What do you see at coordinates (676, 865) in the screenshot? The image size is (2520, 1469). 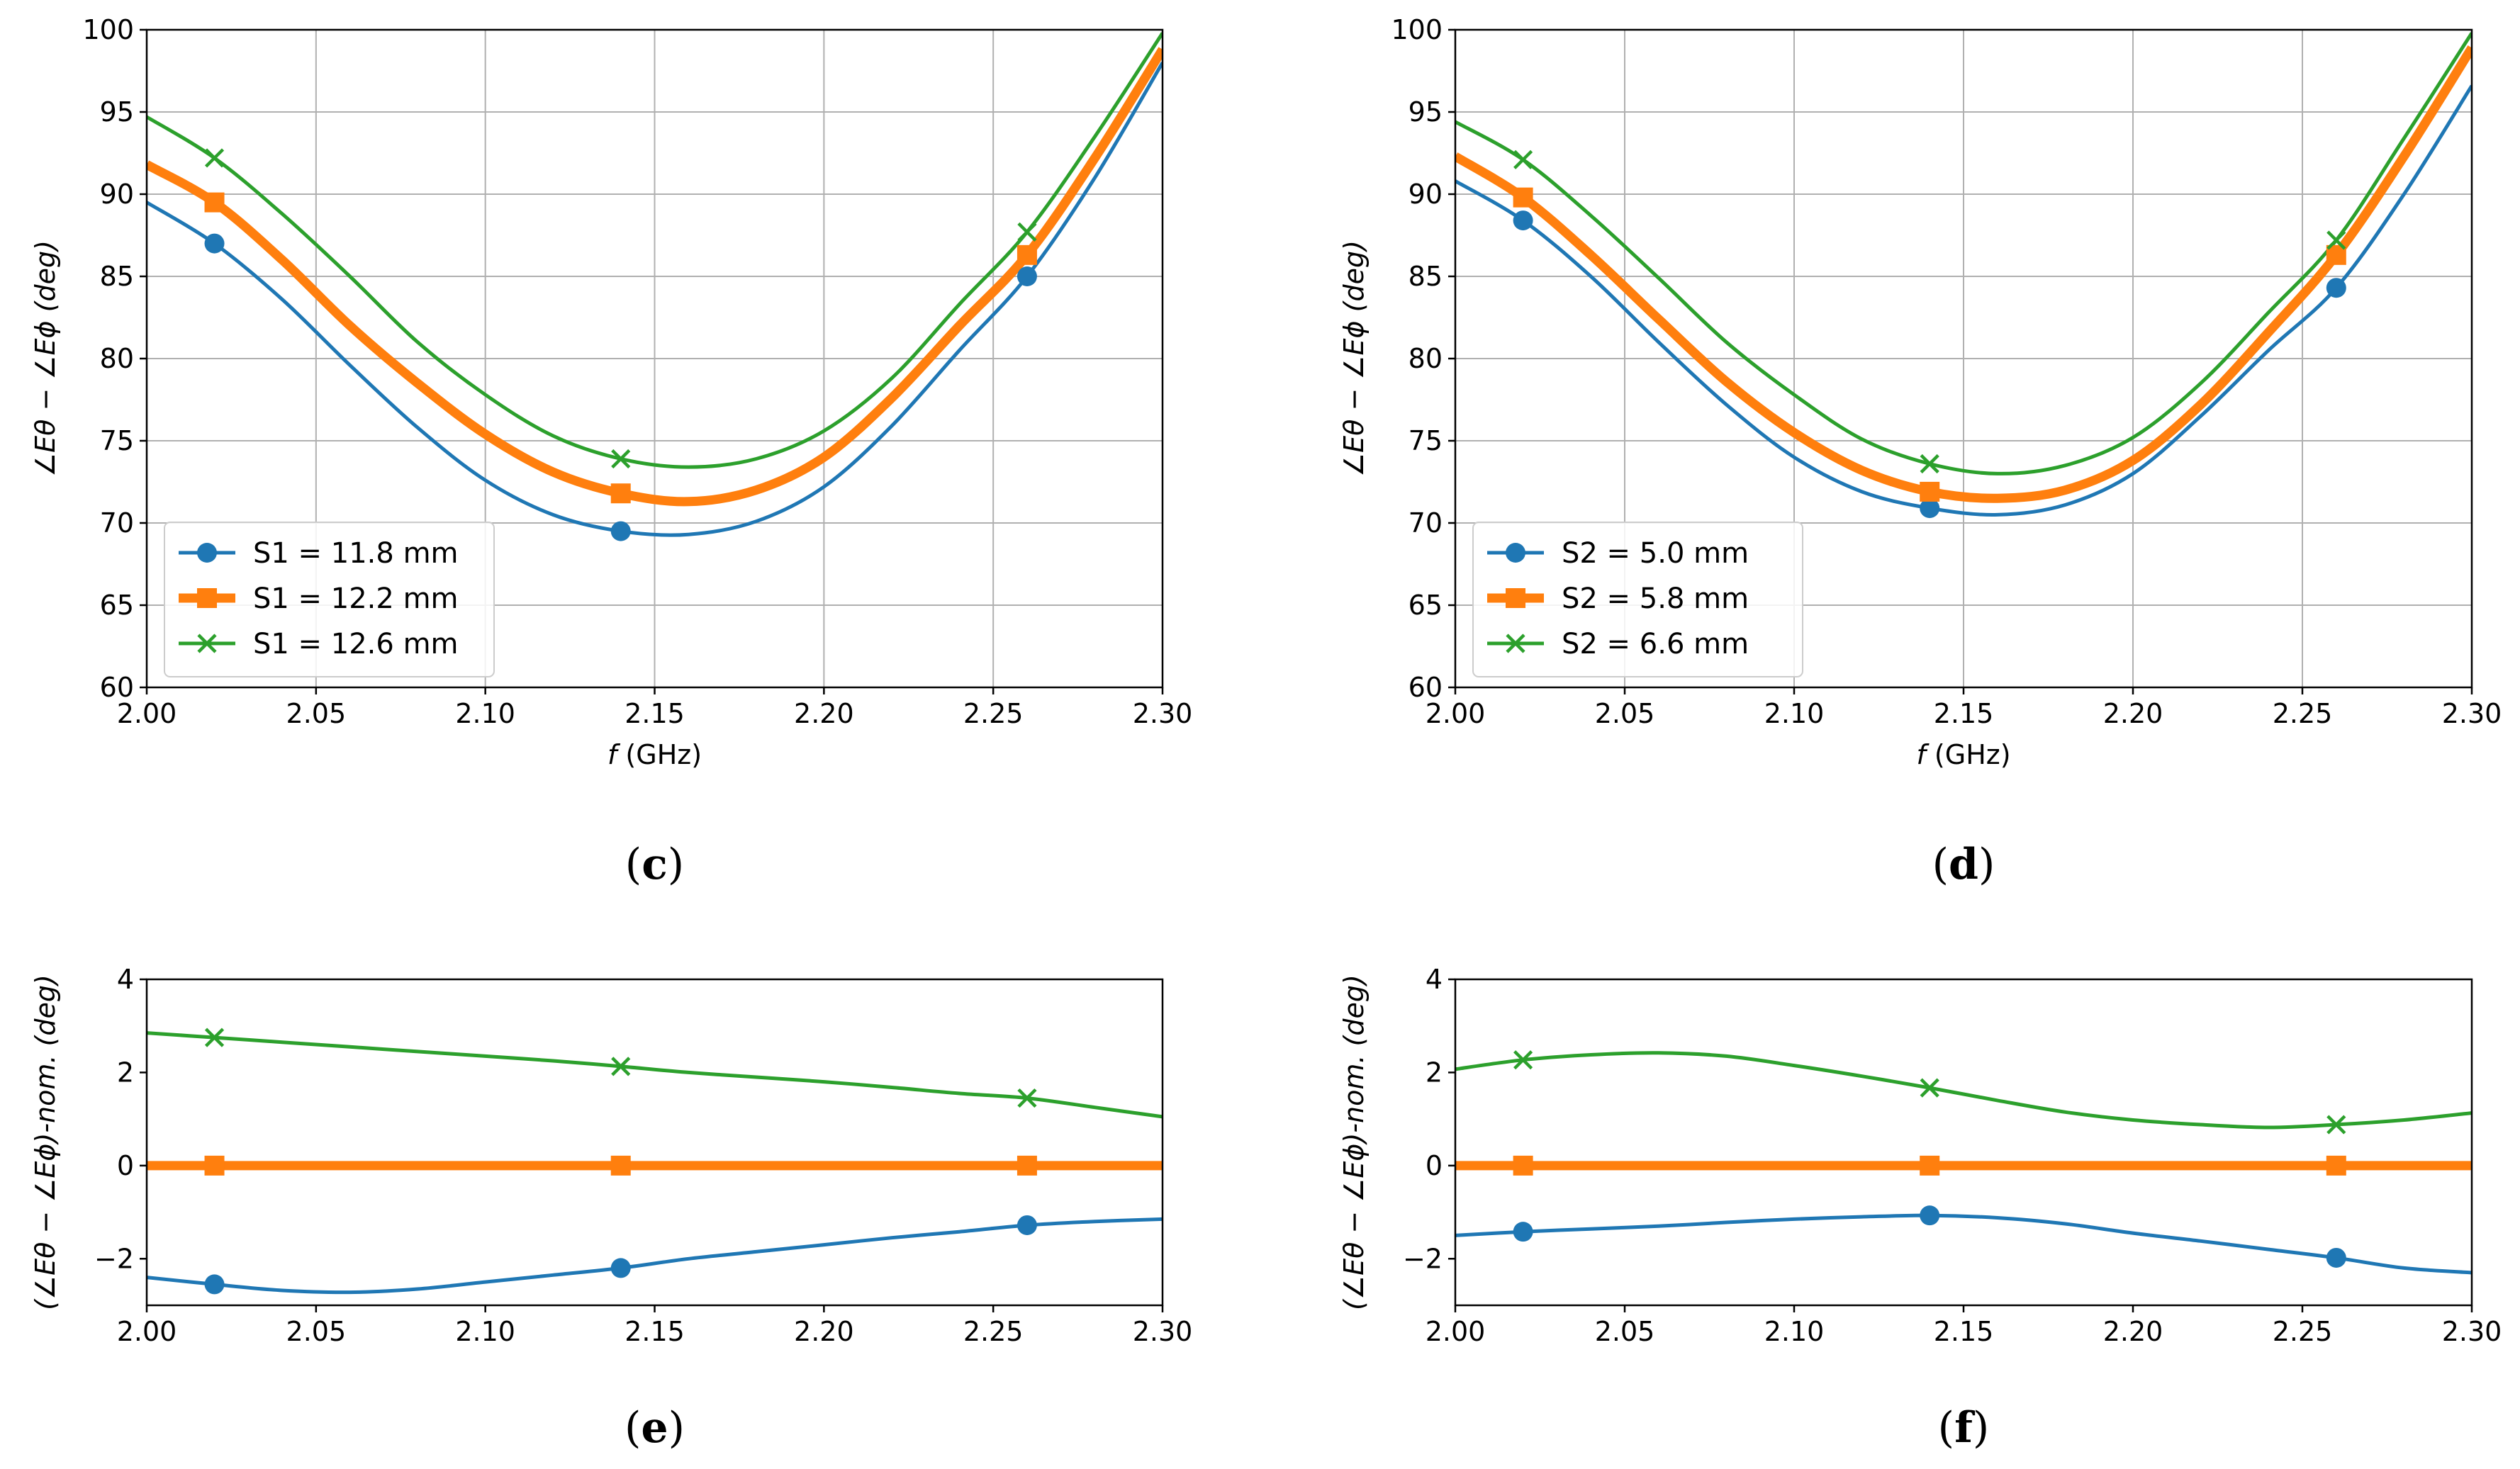 I see `caption-close: )` at bounding box center [676, 865].